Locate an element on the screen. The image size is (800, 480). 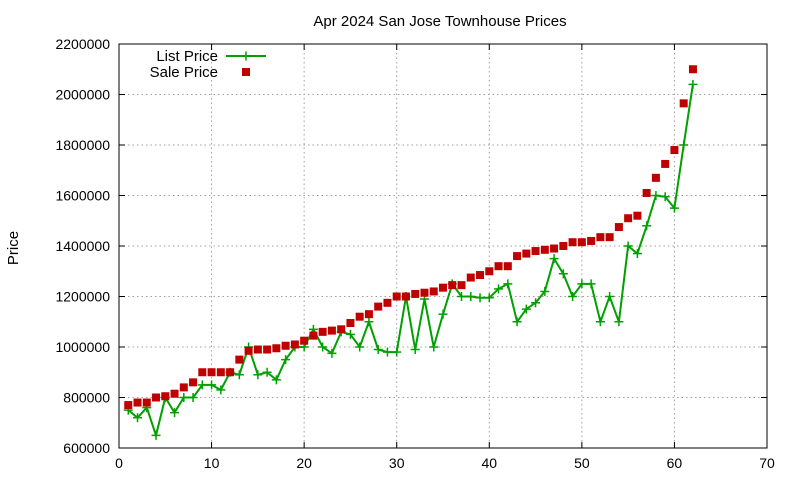
chart-title: Apr 2024 San Jose Townhouse Prices is located at coordinates (439, 21).